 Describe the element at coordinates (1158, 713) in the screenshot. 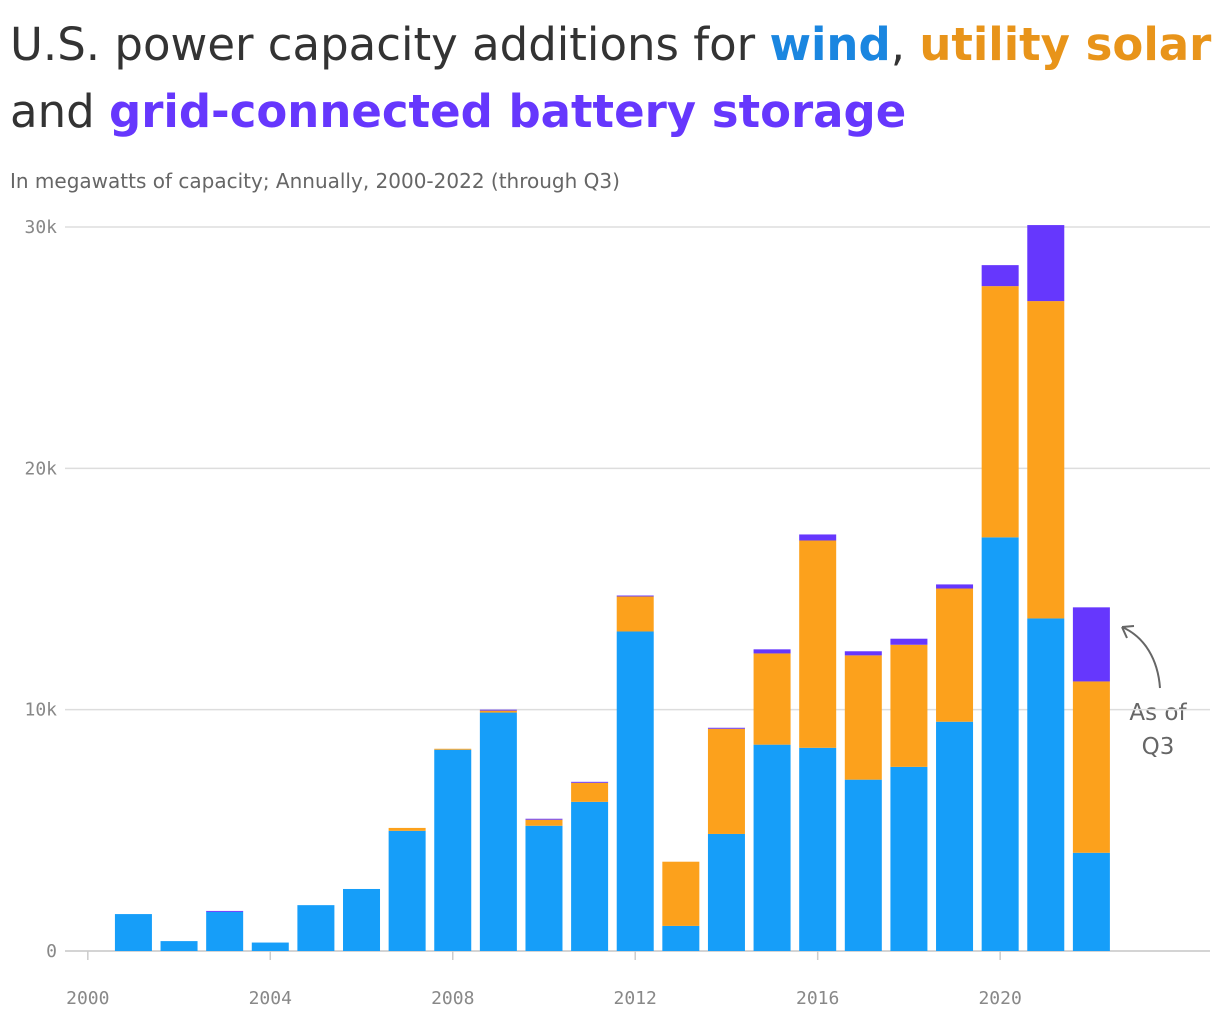

I see `annotation: As of` at that location.